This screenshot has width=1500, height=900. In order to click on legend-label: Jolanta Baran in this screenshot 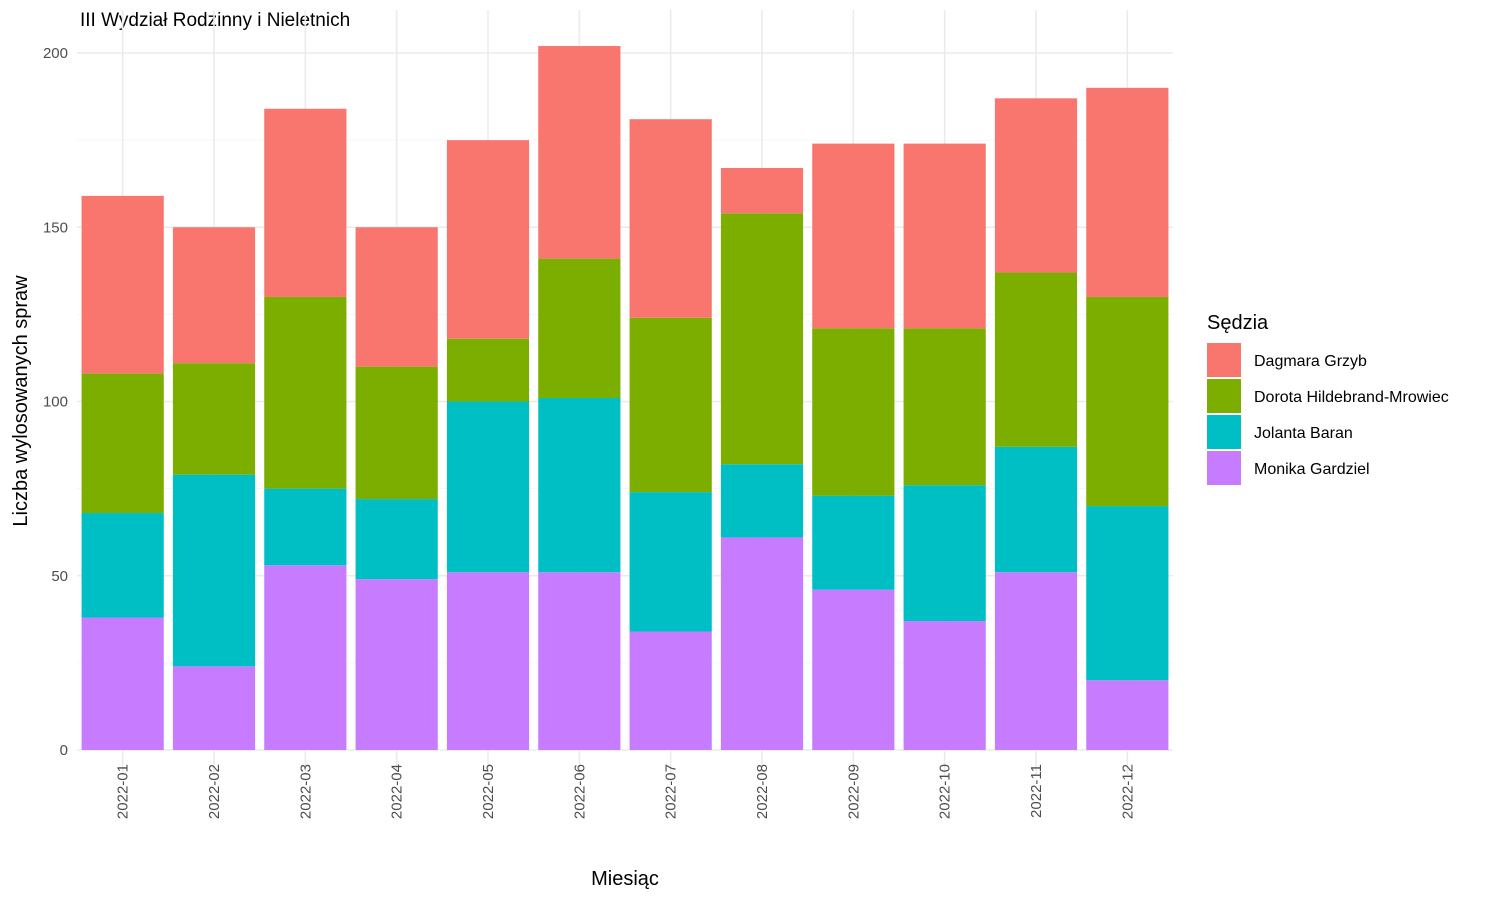, I will do `click(1303, 433)`.